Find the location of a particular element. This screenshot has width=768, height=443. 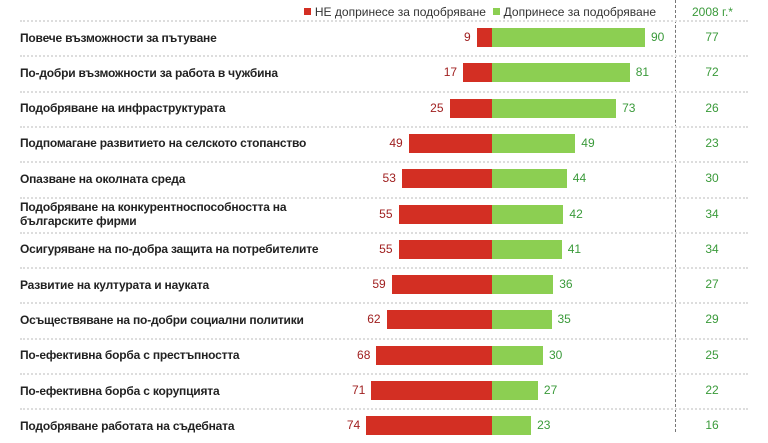

value-contributed: 27 is located at coordinates (550, 390).